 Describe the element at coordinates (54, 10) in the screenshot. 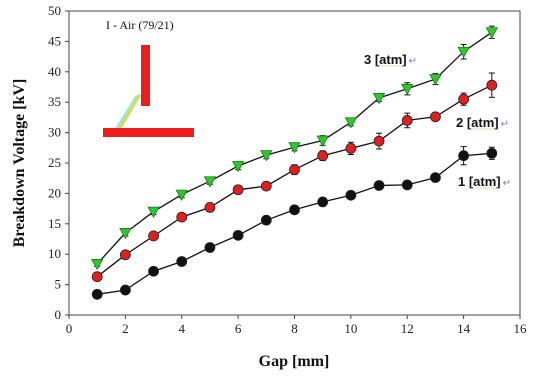

I see `y-tick-label: 50` at that location.